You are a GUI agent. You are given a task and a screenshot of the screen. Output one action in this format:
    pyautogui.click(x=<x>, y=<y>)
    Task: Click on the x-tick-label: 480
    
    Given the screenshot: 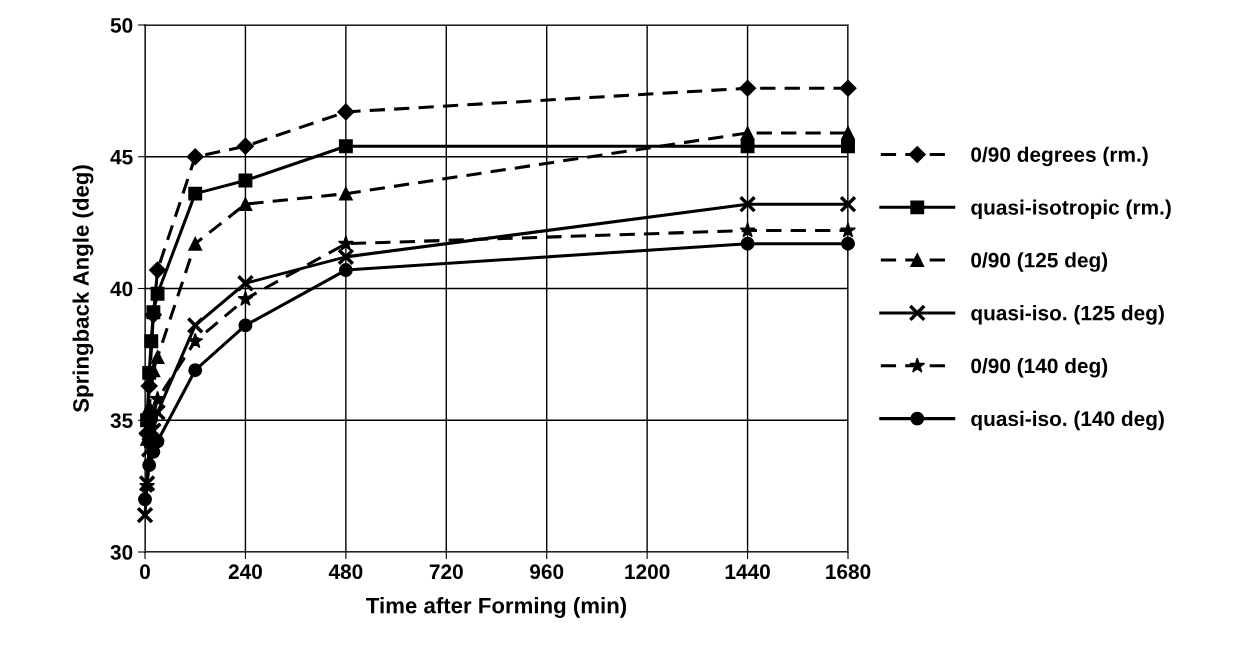 What is the action you would take?
    pyautogui.click(x=345, y=572)
    